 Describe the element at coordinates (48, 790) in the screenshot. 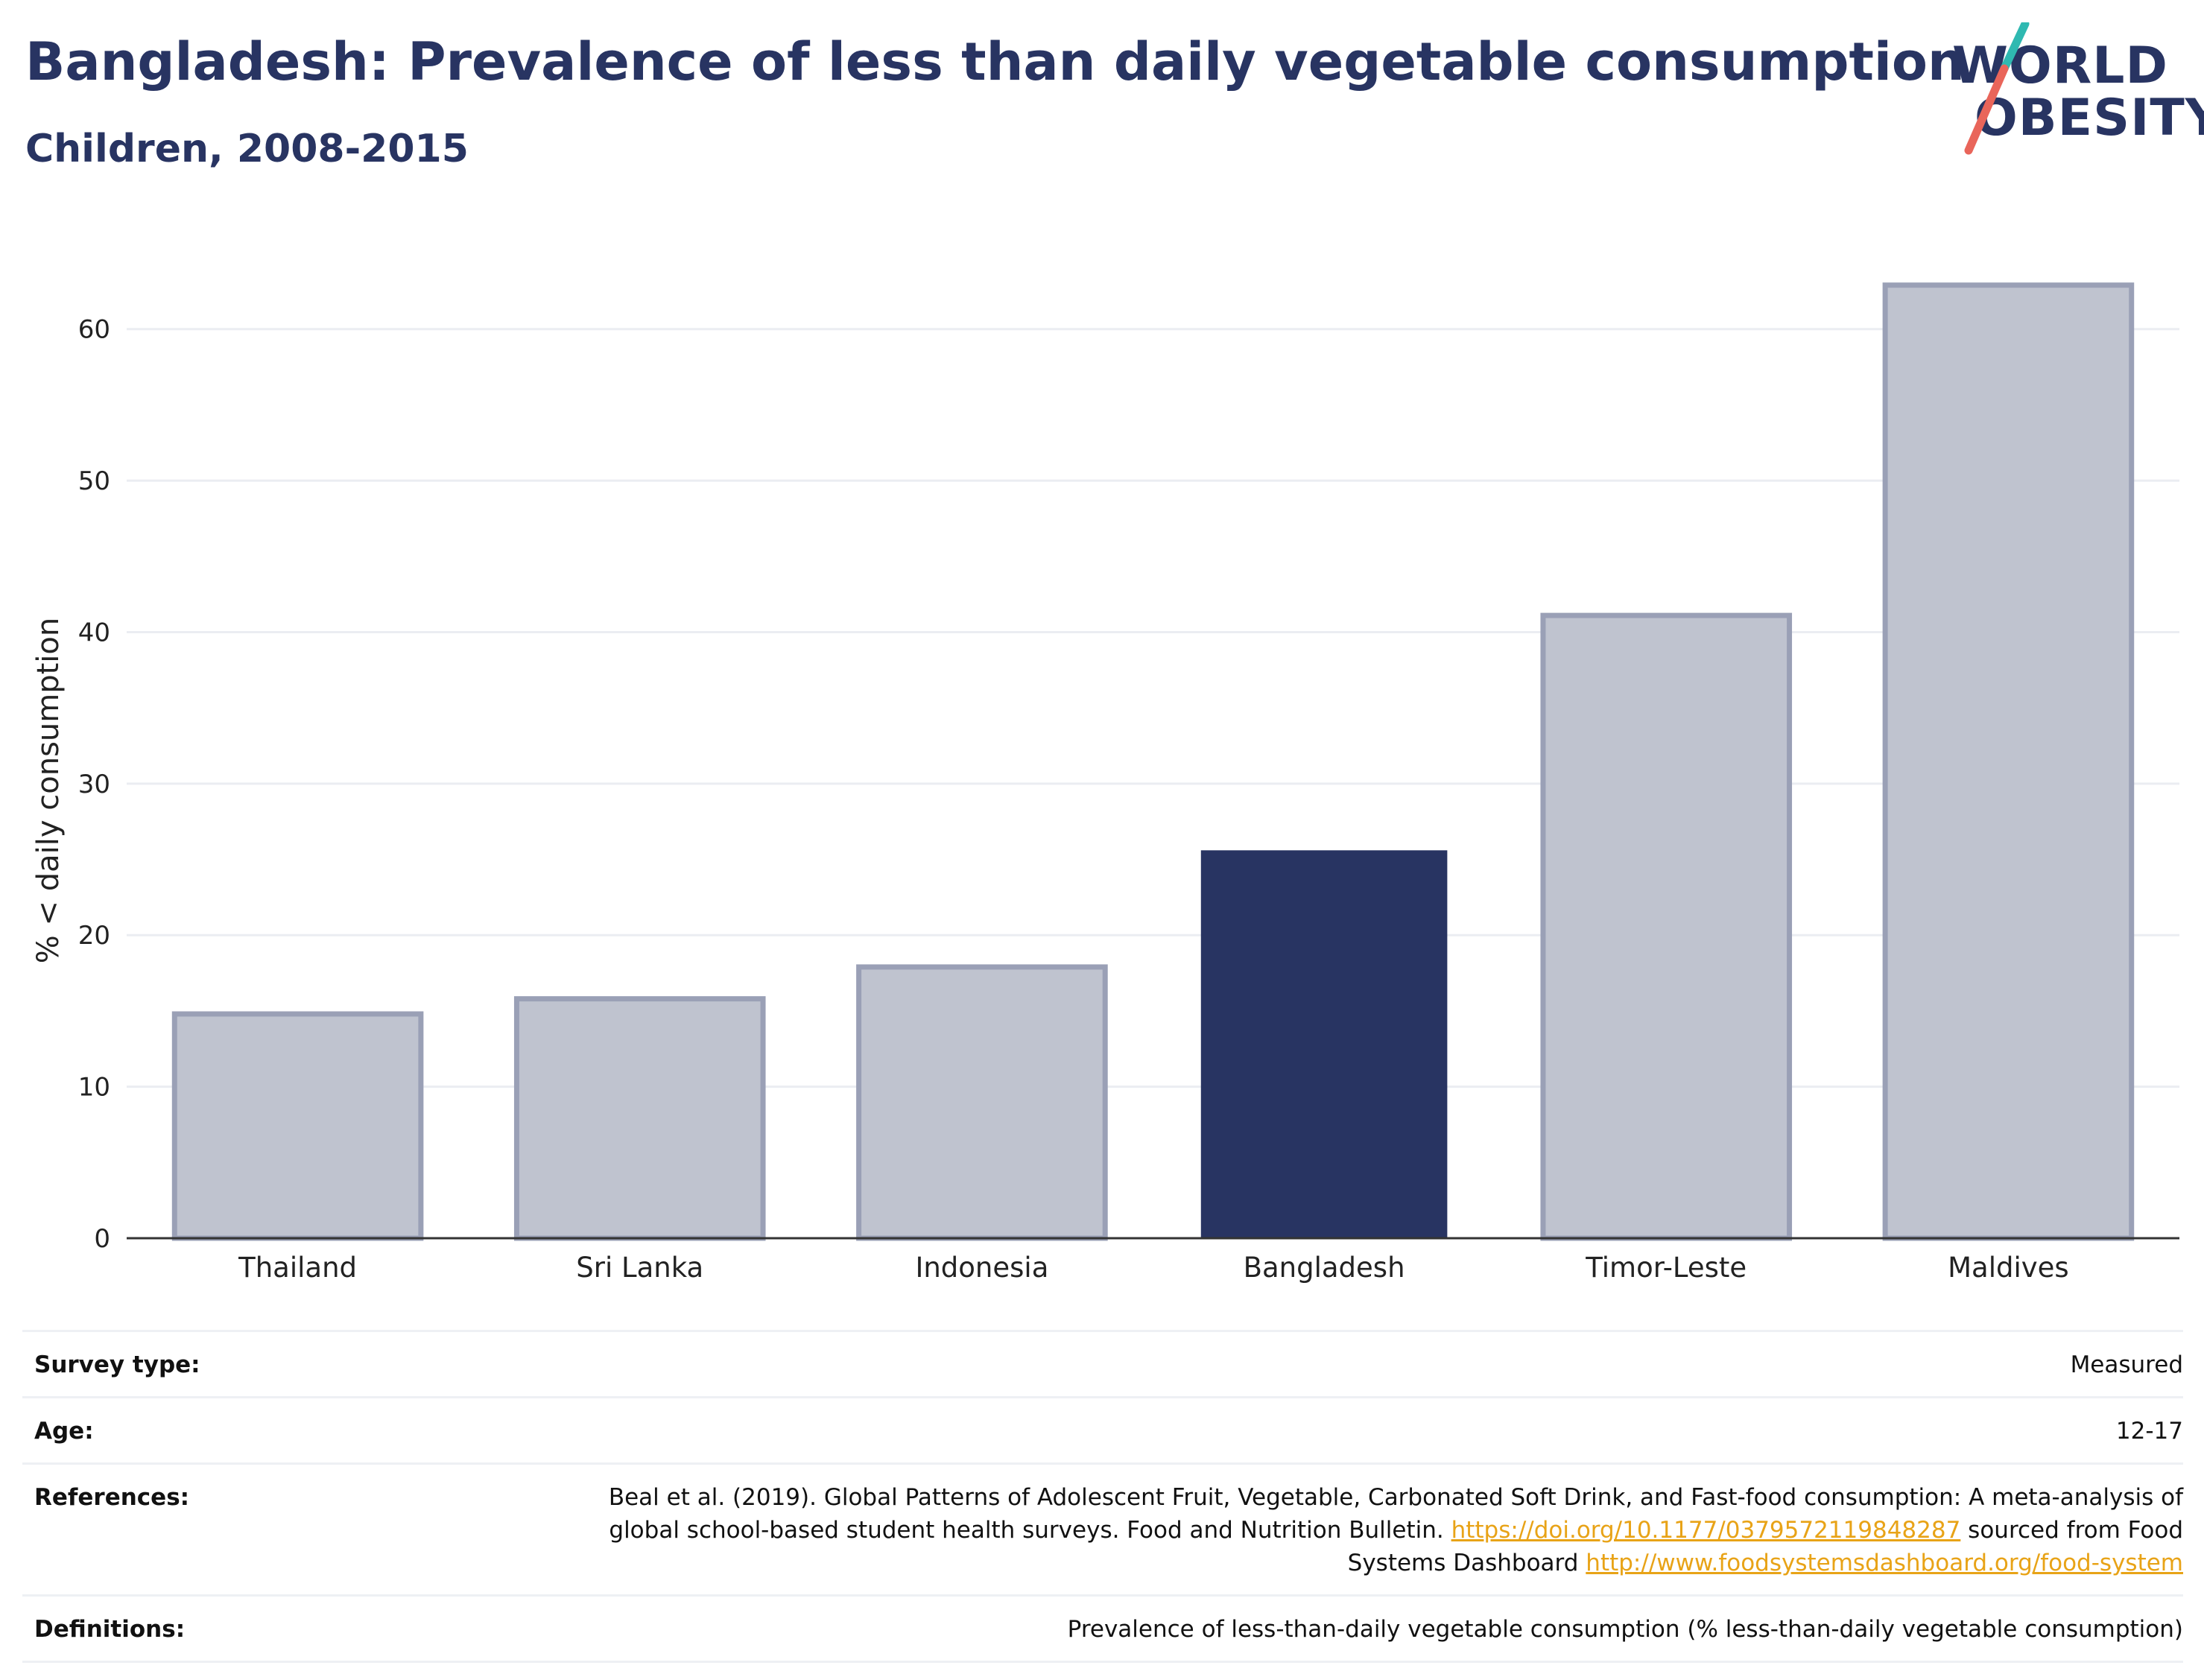

I see `y-axis-label: % < daily consumption` at that location.